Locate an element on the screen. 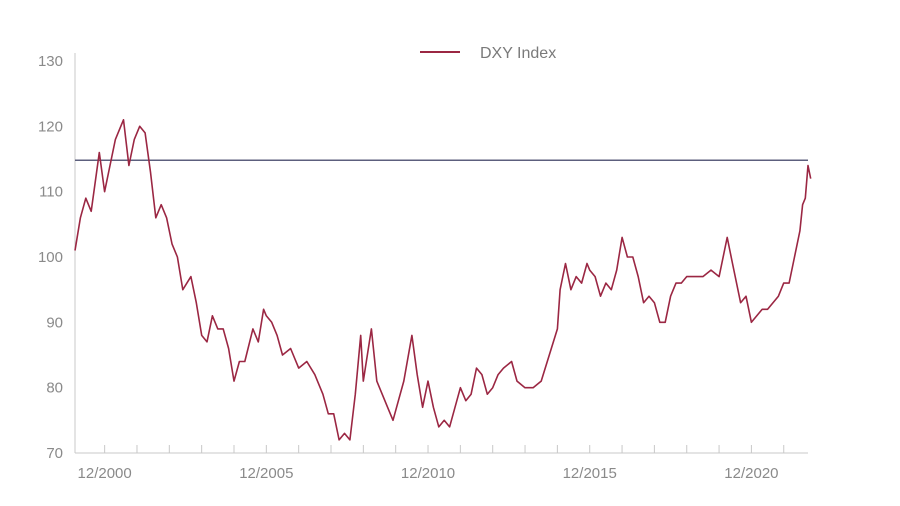  y-tick-label: 130 is located at coordinates (50, 61).